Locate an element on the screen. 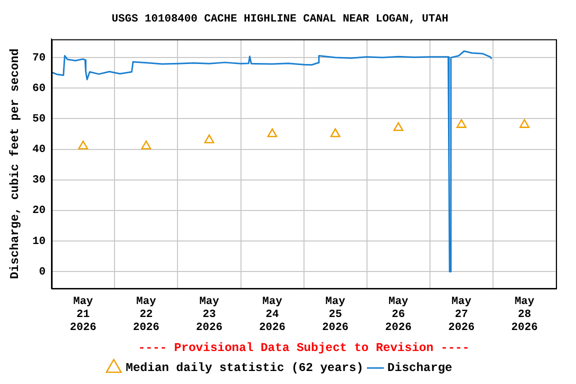 The height and width of the screenshot is (384, 576). x-tick-label: May 21 2026 is located at coordinates (83, 315).